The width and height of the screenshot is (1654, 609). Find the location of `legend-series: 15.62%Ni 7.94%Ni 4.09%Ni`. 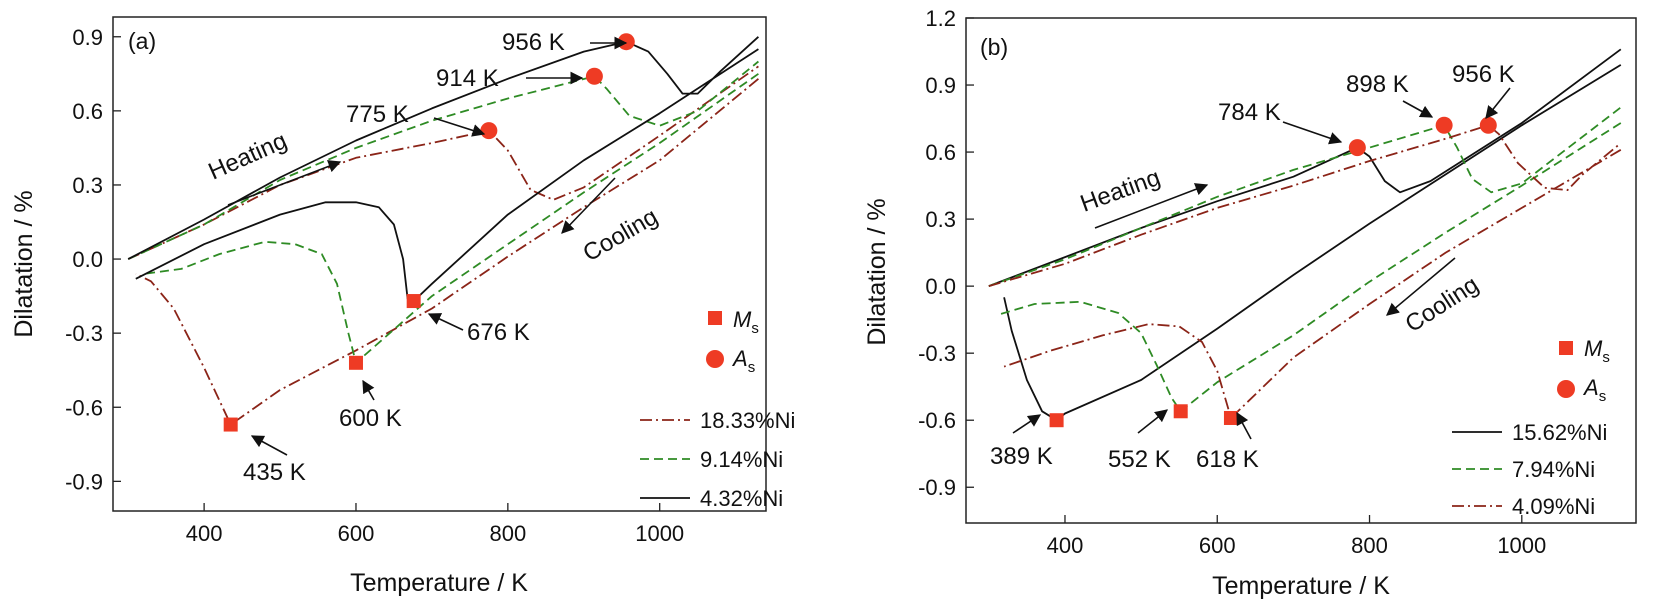

legend-series: 15.62%Ni 7.94%Ni 4.09%Ni is located at coordinates (1529, 469).